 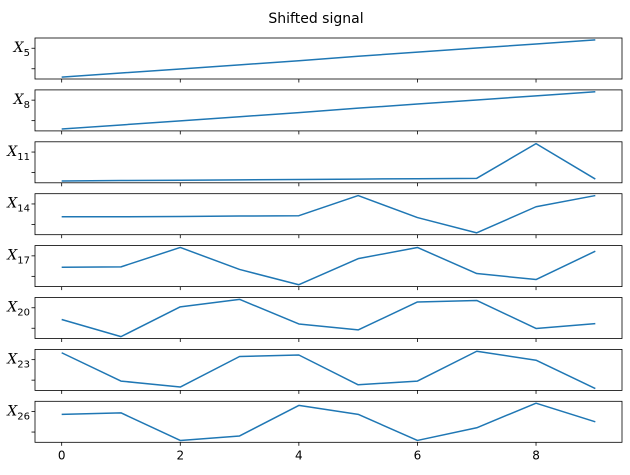 What do you see at coordinates (299, 455) in the screenshot?
I see `x-tick-label: 4` at bounding box center [299, 455].